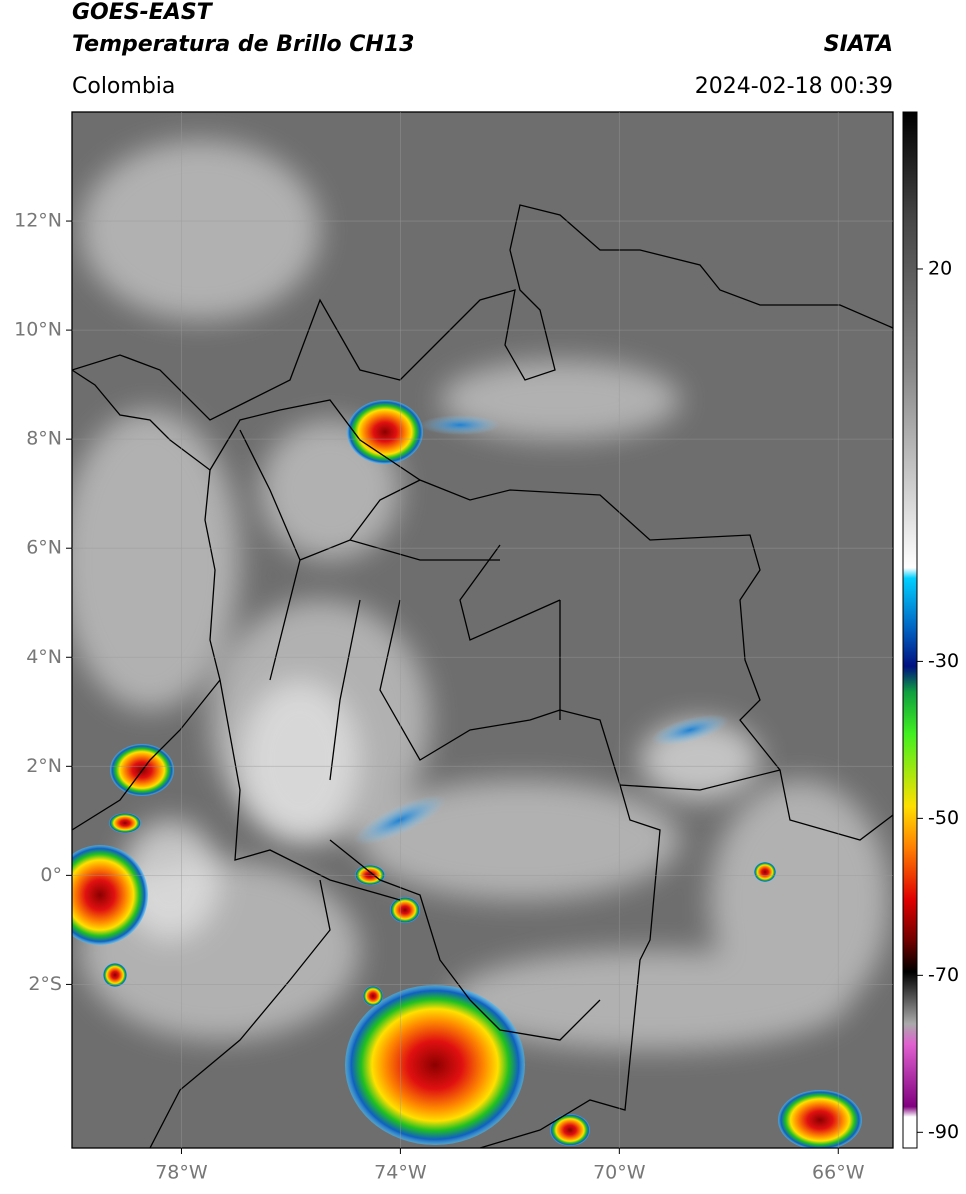  I want to click on y-tick-label: 2°N, so click(44, 766).